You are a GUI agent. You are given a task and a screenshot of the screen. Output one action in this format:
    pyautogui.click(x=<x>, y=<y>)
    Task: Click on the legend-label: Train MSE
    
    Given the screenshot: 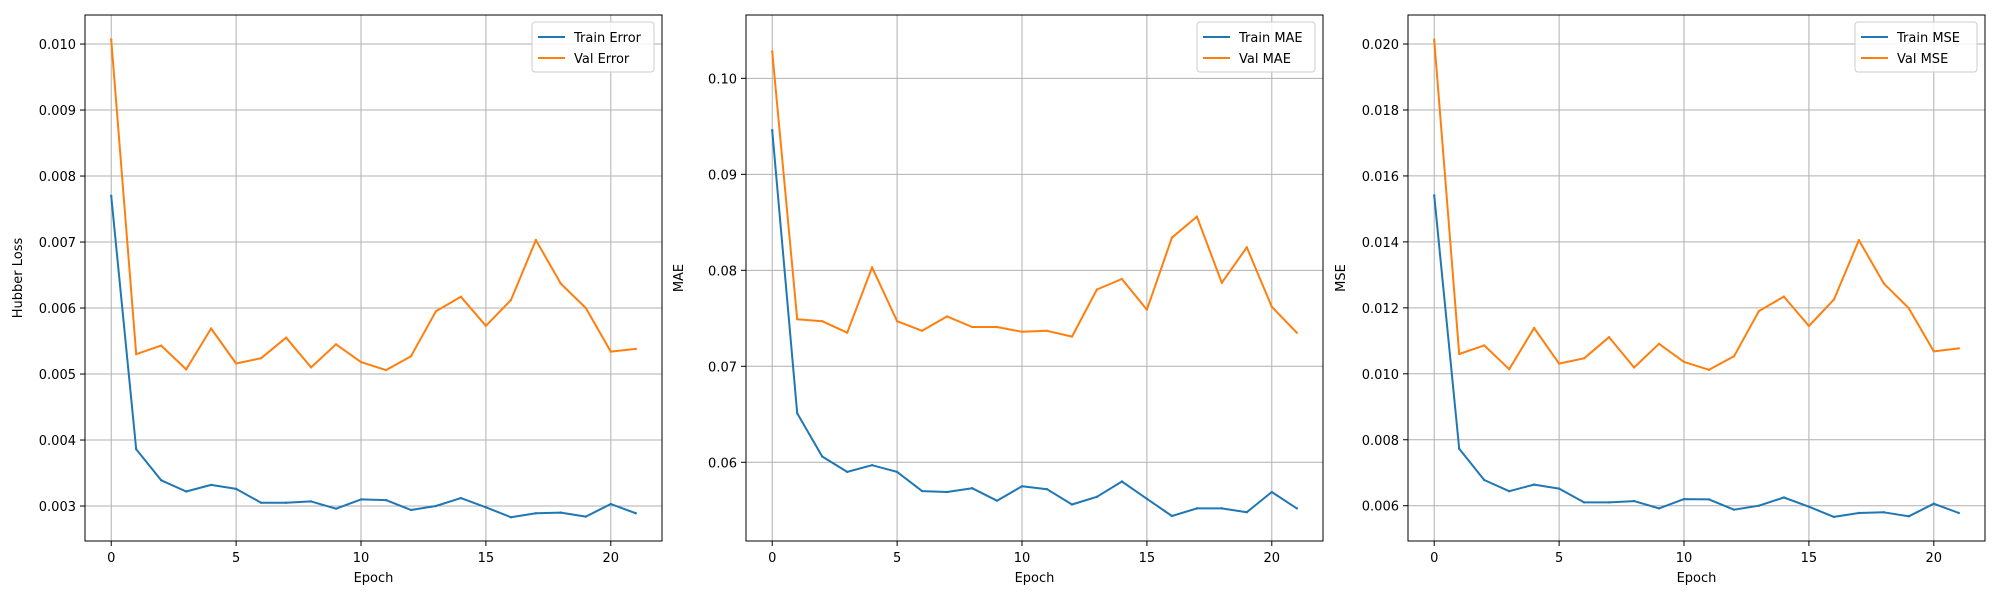 What is the action you would take?
    pyautogui.click(x=1928, y=38)
    